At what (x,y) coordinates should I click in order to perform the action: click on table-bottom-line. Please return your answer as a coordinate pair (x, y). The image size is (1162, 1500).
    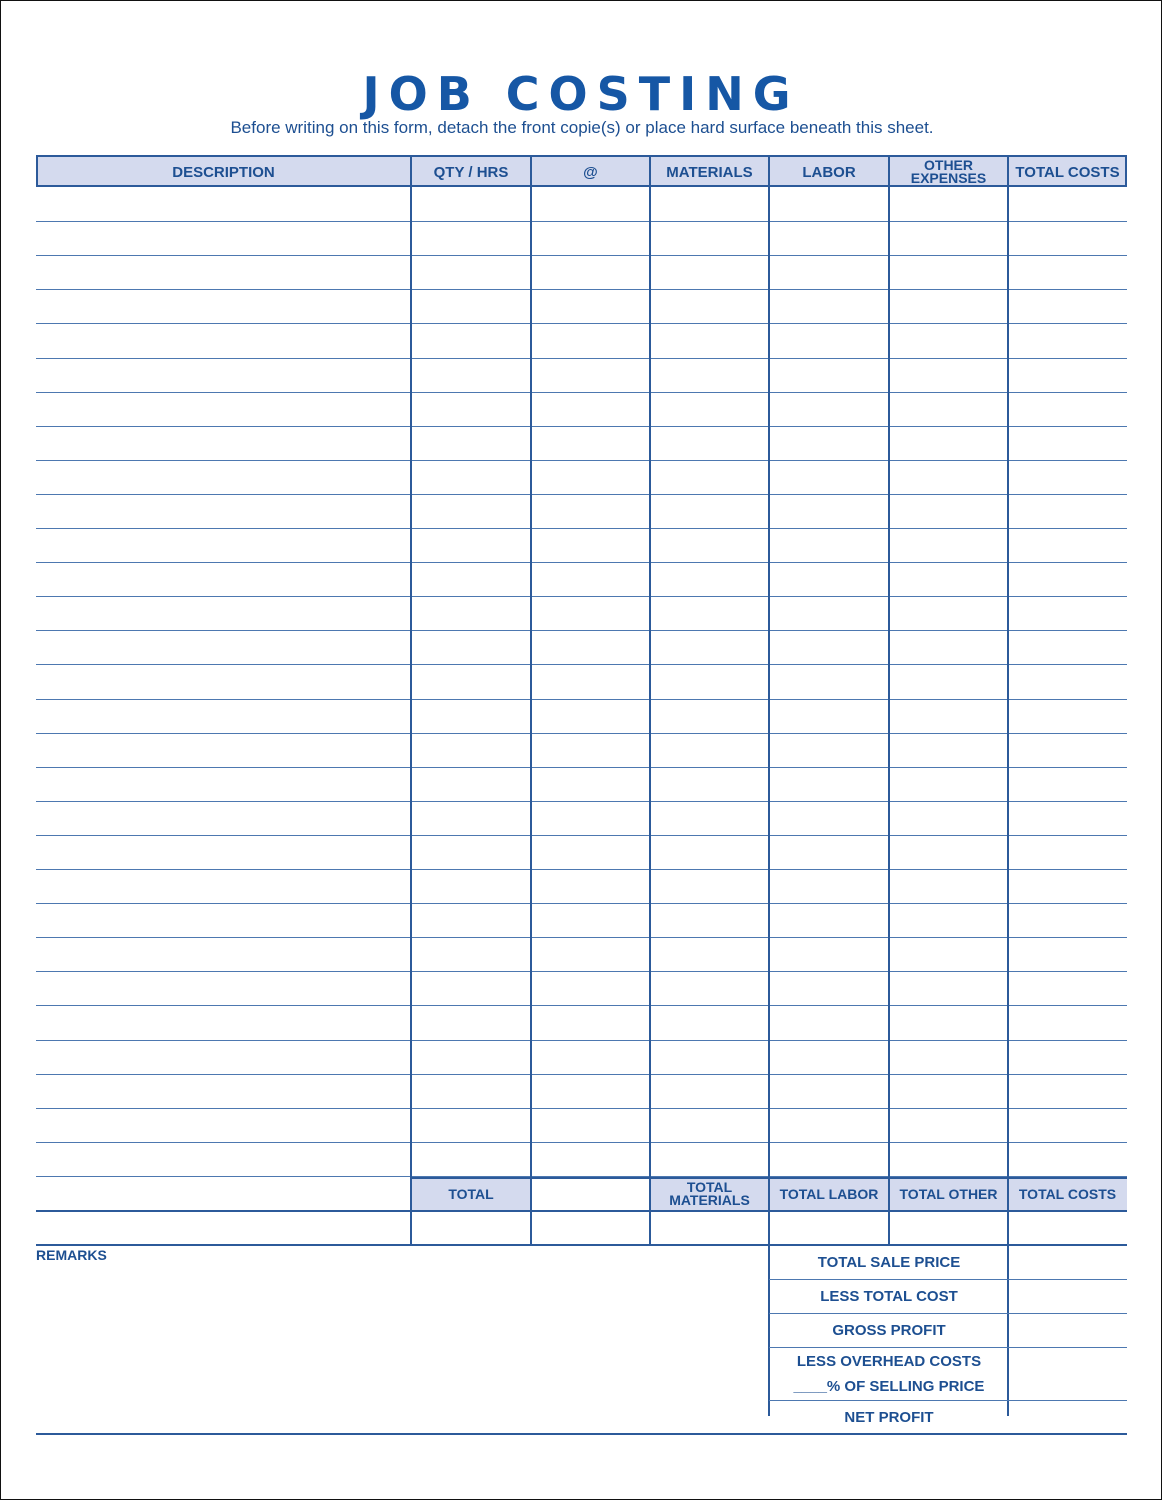
    Looking at the image, I should click on (581, 1245).